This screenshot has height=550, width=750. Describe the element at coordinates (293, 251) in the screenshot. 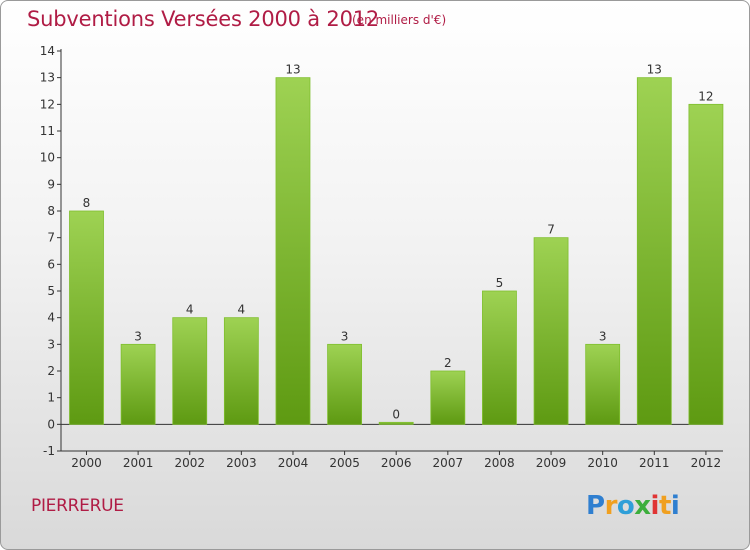

I see `bar-2004` at that location.